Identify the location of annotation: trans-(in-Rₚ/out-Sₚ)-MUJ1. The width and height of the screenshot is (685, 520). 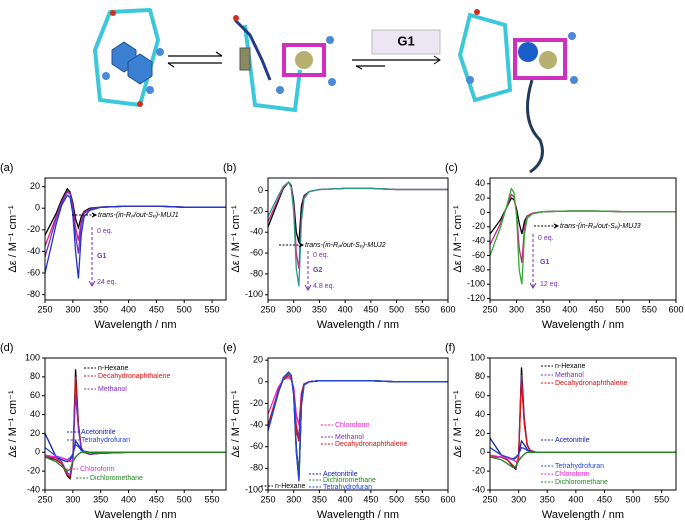
(138, 215).